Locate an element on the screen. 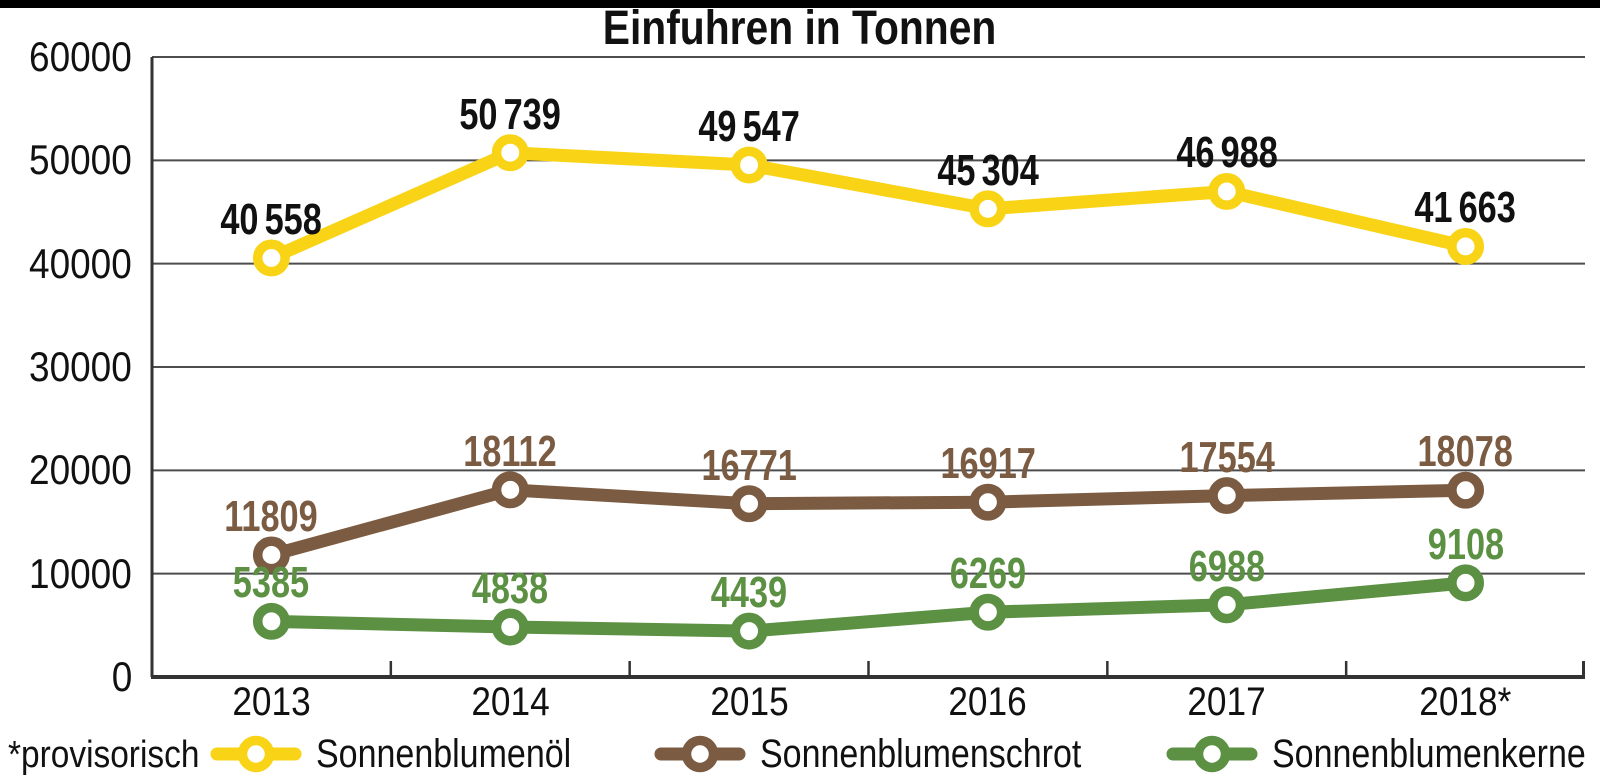 This screenshot has width=1600, height=781. data-label: 18112 is located at coordinates (510, 451).